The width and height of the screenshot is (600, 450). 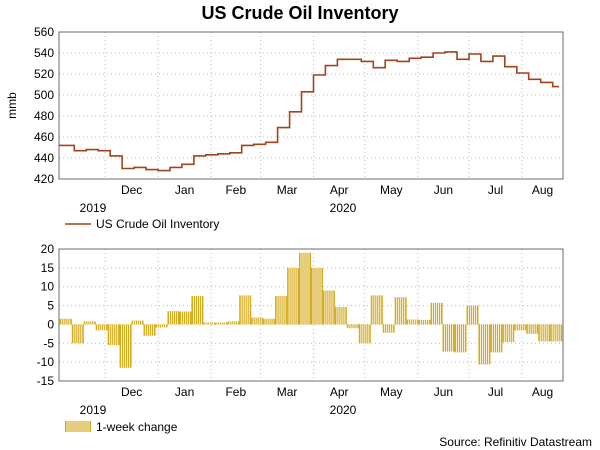 I want to click on source-note: Source: Refinitiv Datastream, so click(x=515, y=442).